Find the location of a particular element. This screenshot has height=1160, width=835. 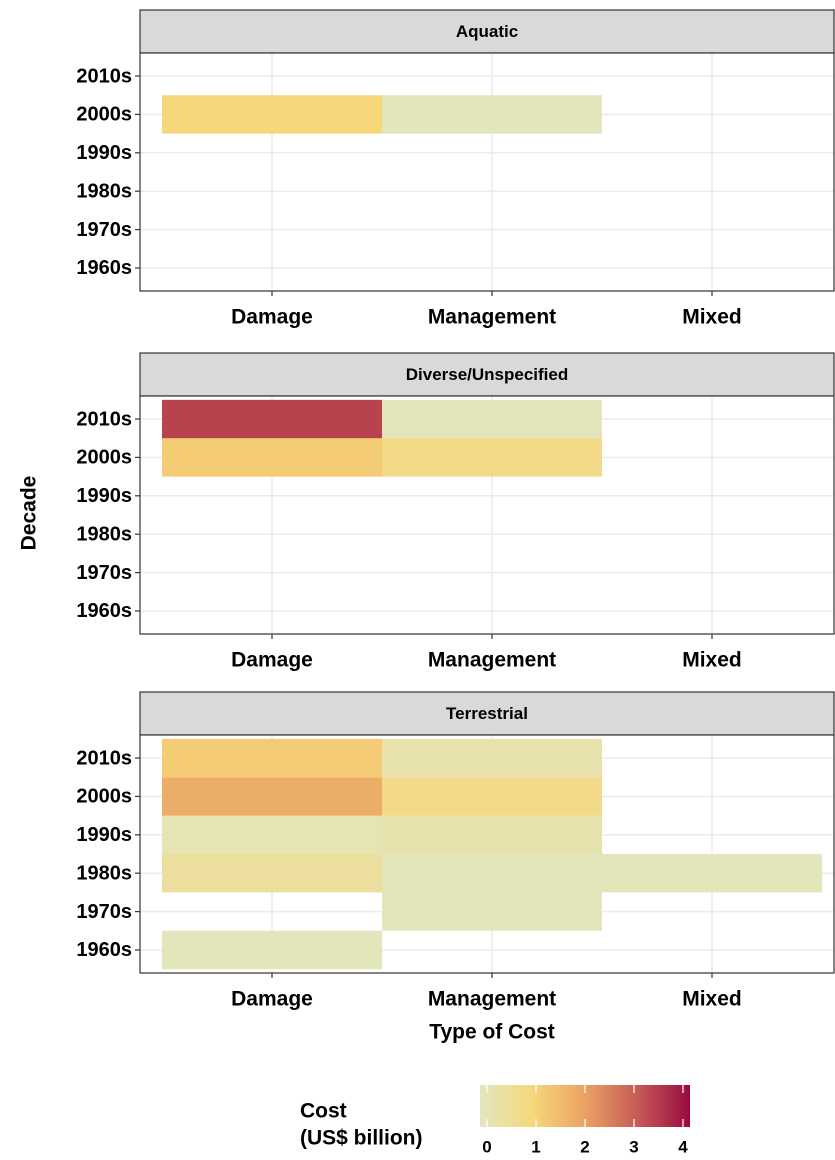

colorbar-tick-label: 2 is located at coordinates (584, 1146).